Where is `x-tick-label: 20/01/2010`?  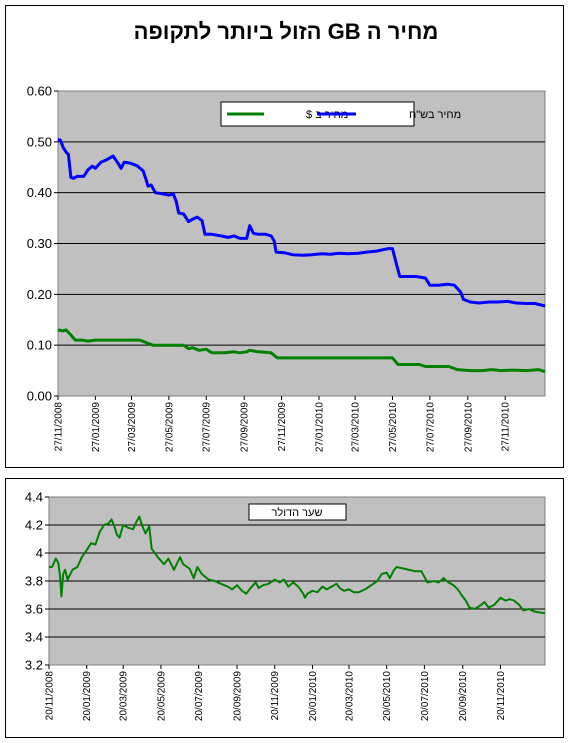 x-tick-label: 20/01/2010 is located at coordinates (313, 696).